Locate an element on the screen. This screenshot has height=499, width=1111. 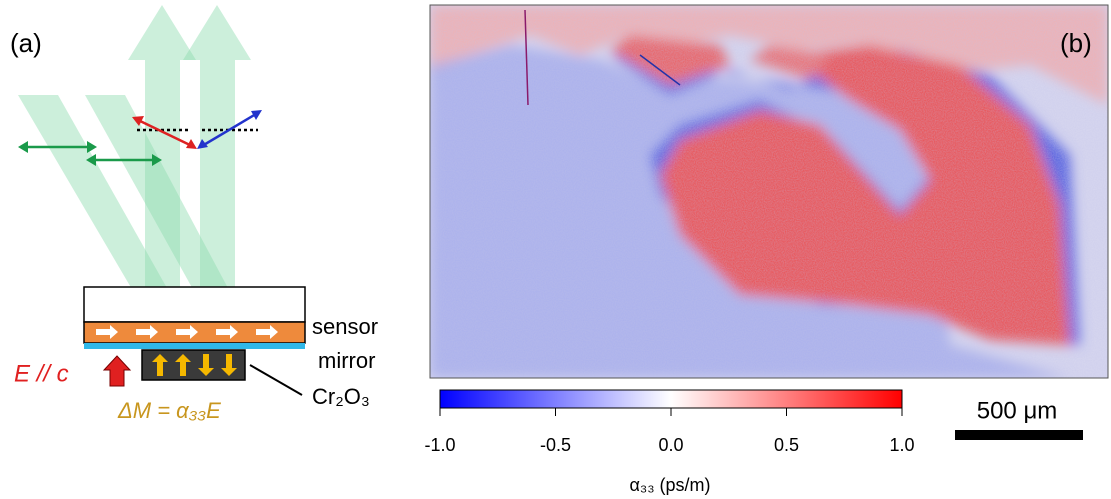
colorbar-tick-label: 0.0 is located at coordinates (670, 445).